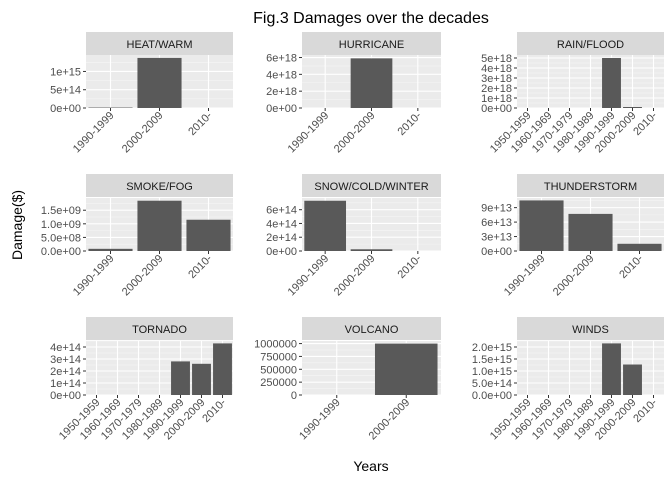  I want to click on y-tick-label-rain-flood: 4e+18, so click(496, 69).